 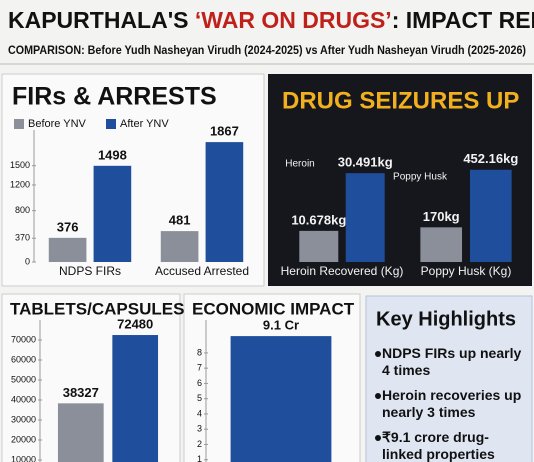 What do you see at coordinates (68, 226) in the screenshot?
I see `value-label: 376` at bounding box center [68, 226].